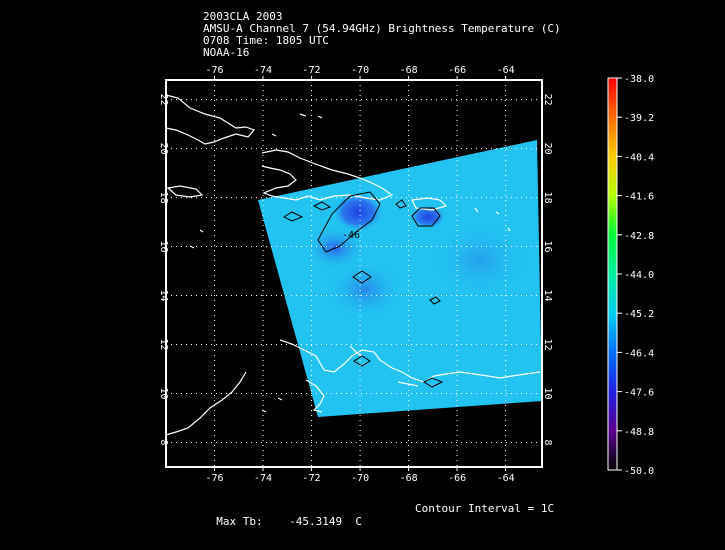 Image resolution: width=725 pixels, height=550 pixels. What do you see at coordinates (185, 191) in the screenshot?
I see `coastline-jamaica` at bounding box center [185, 191].